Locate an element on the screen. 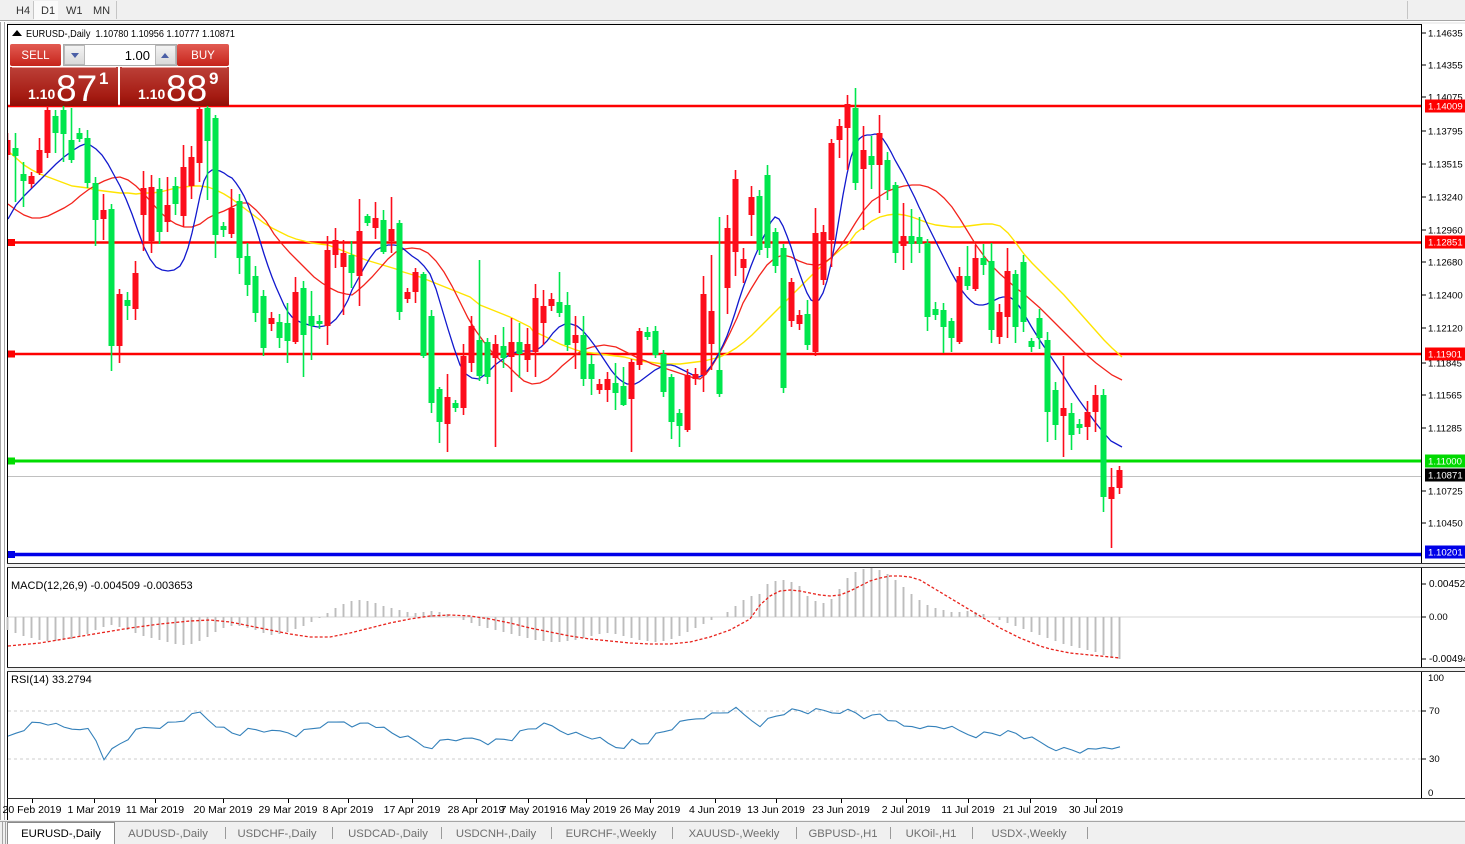 Image resolution: width=1465 pixels, height=844 pixels. svg-text:MACD(12,26,9) -0.004509 -0.003: MACD(12,26,9) -0.004509 -0.003653 is located at coordinates (102, 586).